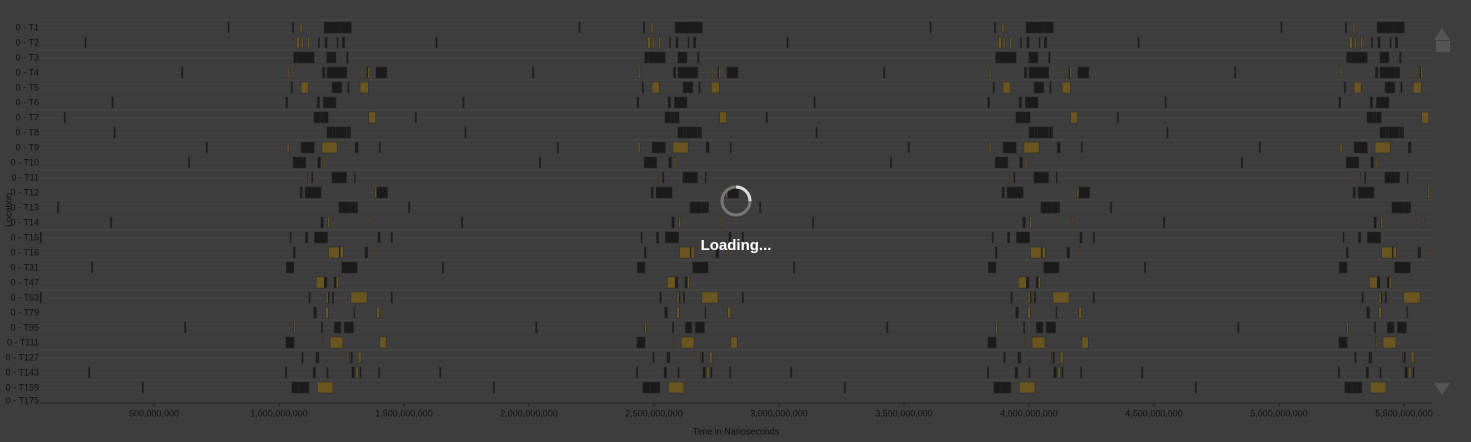 This screenshot has width=1471, height=442. I want to click on spinner, so click(743, 193).